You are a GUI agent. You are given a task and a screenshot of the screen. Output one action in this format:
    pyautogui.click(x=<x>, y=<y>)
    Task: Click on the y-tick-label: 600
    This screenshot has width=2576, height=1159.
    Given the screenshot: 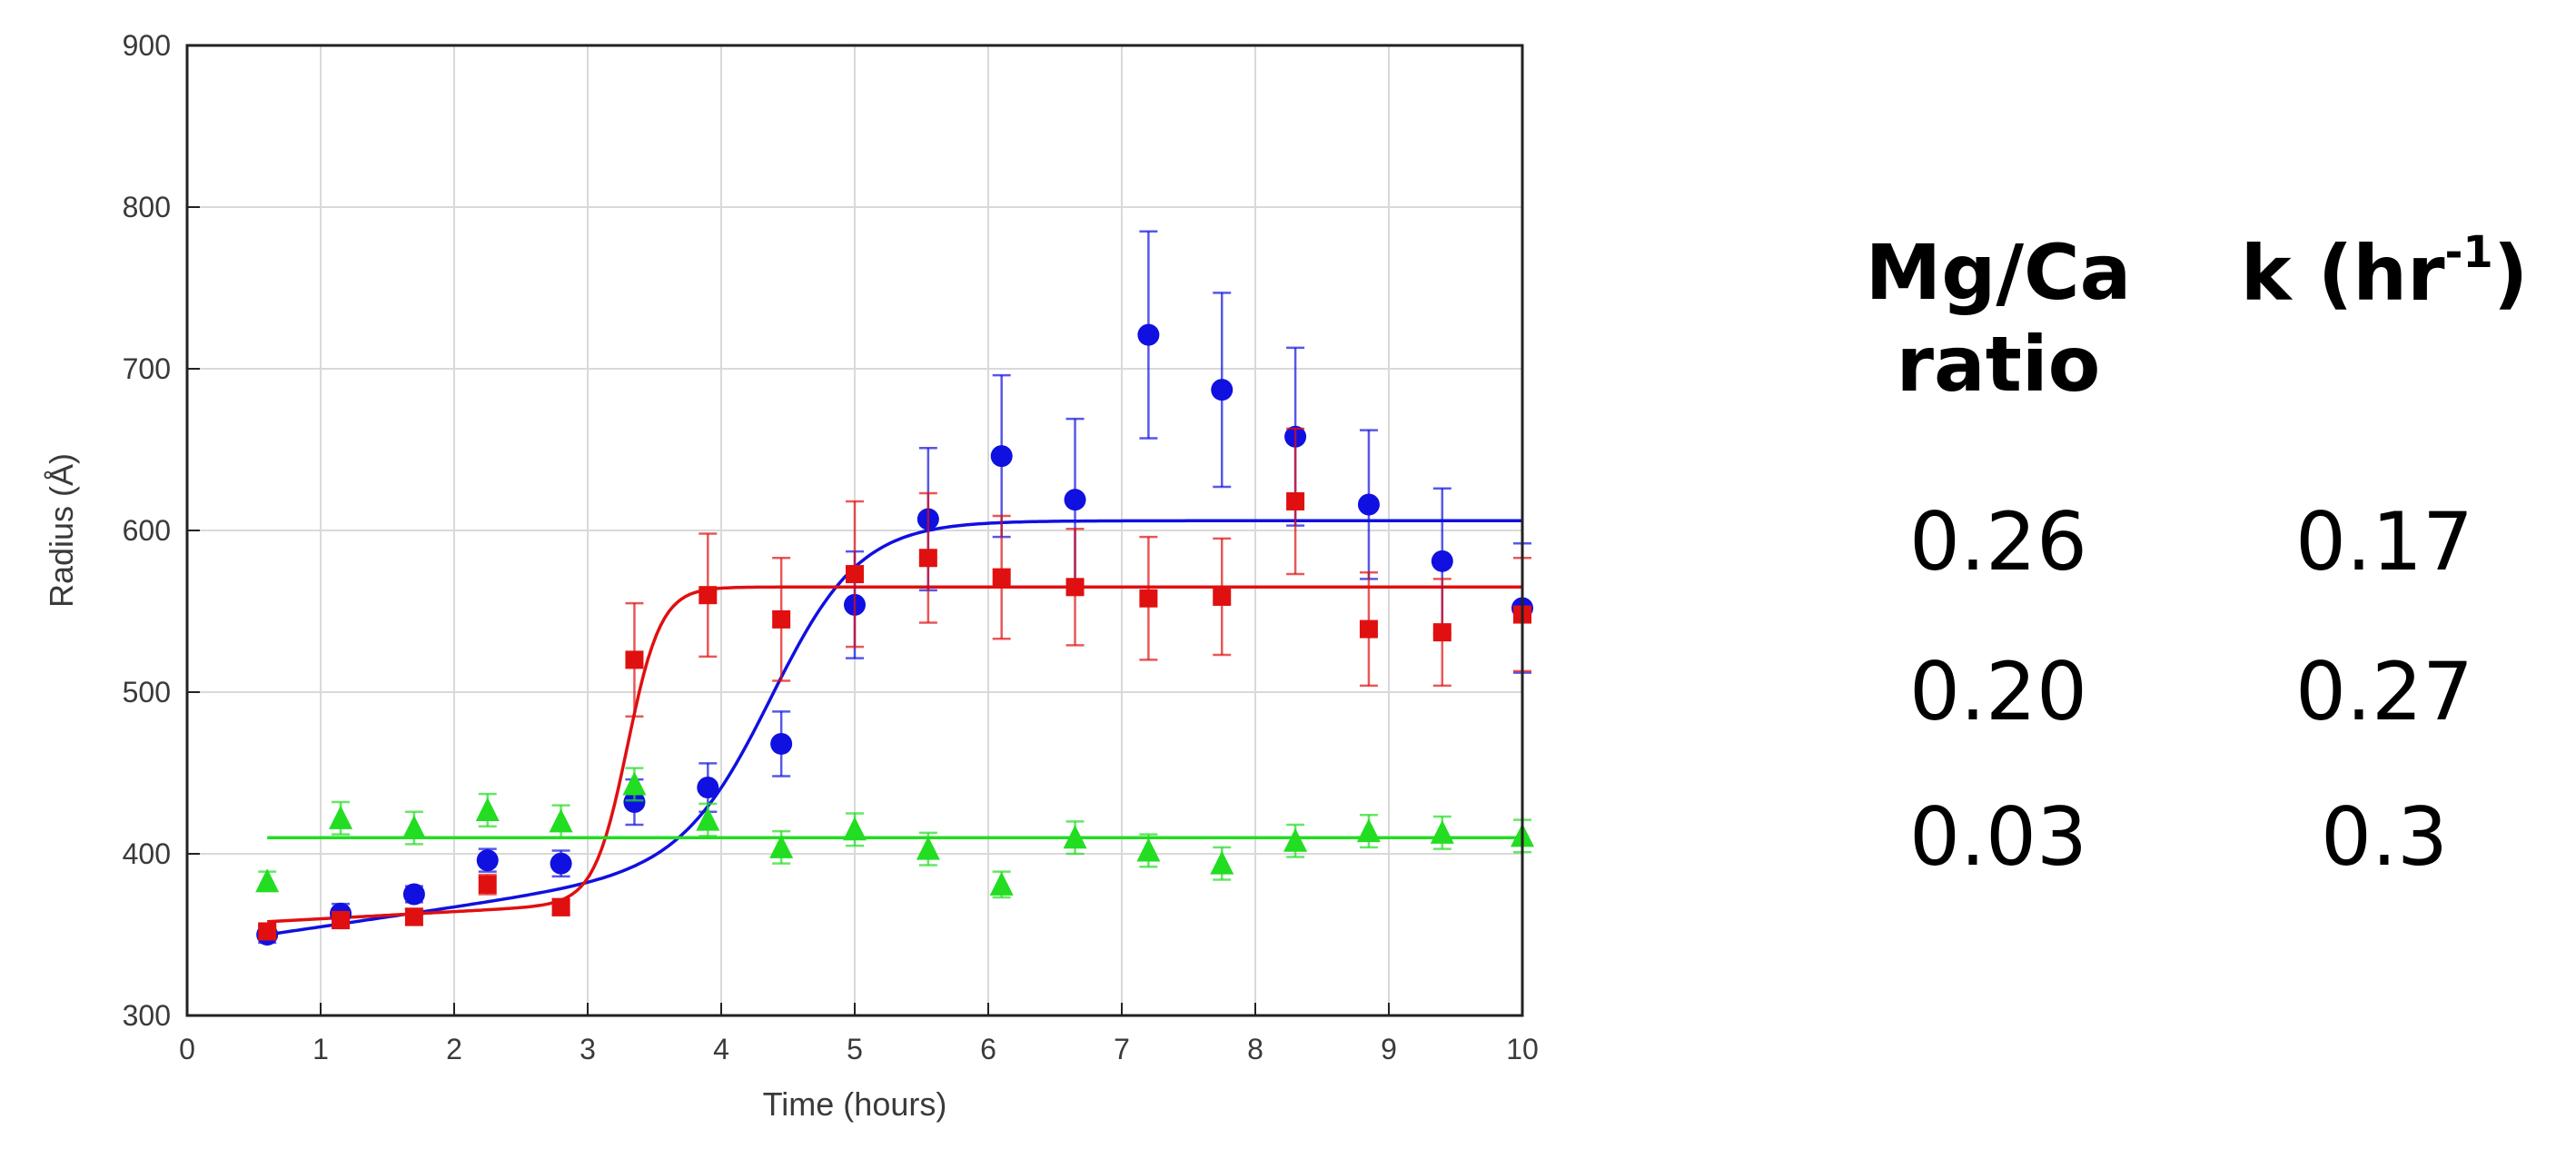 What is the action you would take?
    pyautogui.click(x=147, y=530)
    